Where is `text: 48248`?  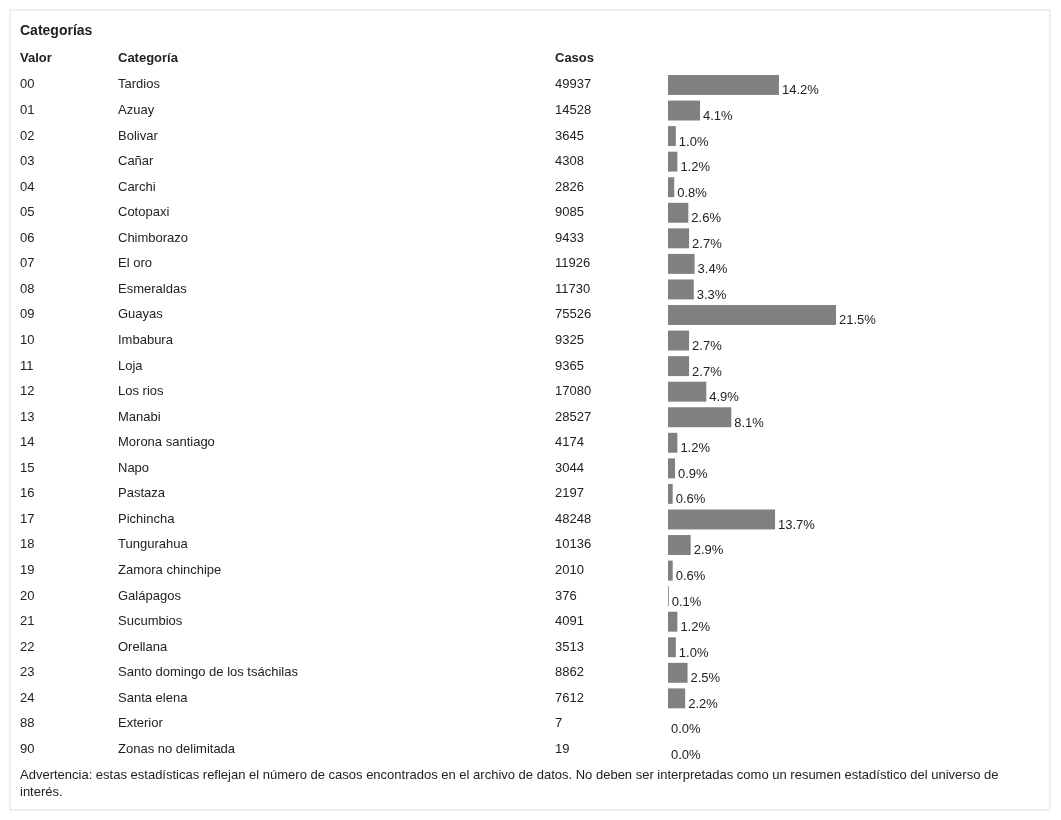 text: 48248 is located at coordinates (573, 518).